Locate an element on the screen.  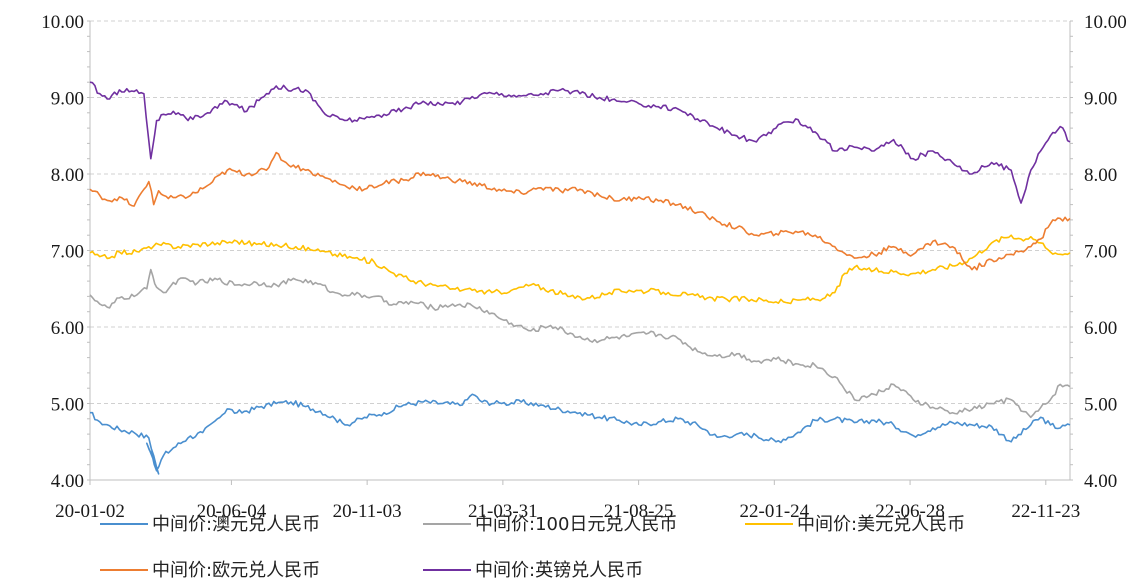
x-tick-label: 20-11-03 is located at coordinates (367, 511).